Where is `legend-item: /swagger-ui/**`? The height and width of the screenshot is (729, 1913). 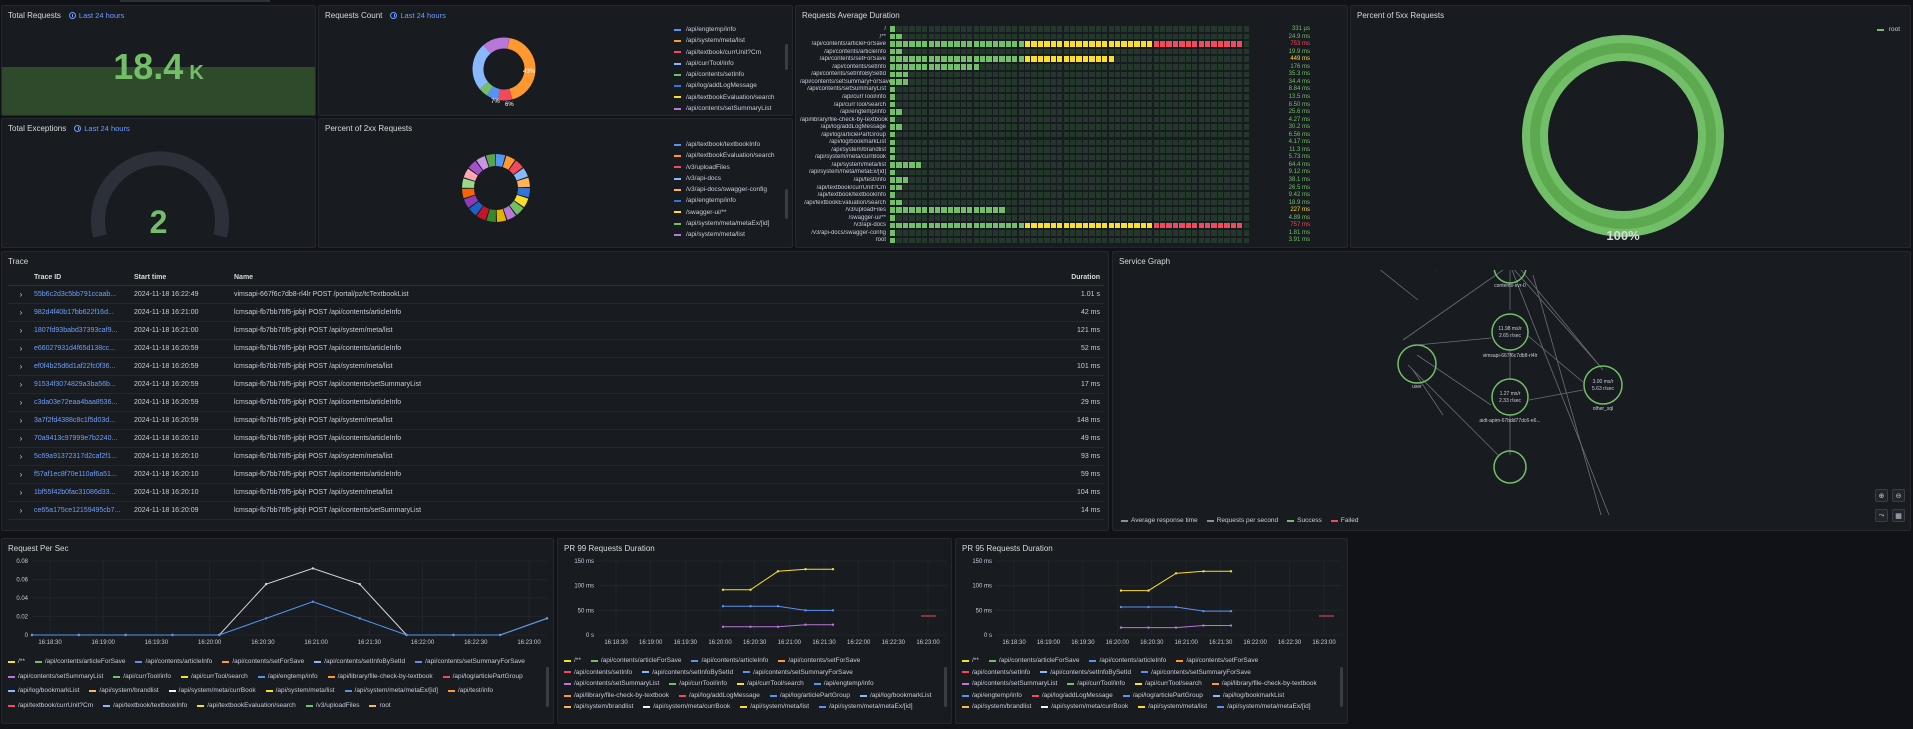
legend-item: /swagger-ui/** is located at coordinates (729, 212).